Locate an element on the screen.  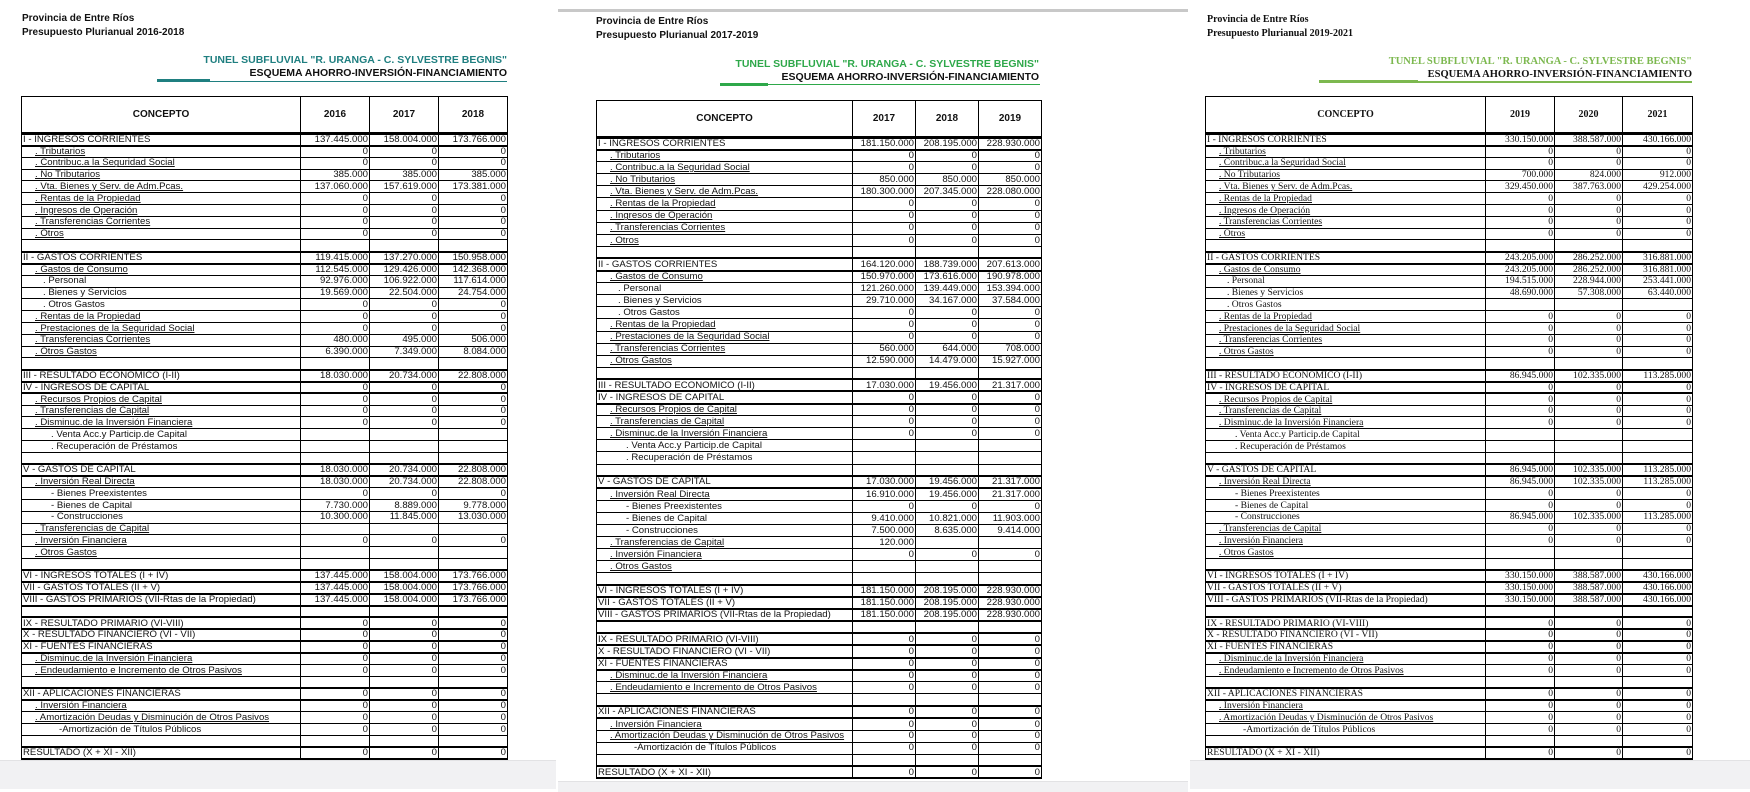
row-label: . Transferencias de Capital is located at coordinates (92, 411).